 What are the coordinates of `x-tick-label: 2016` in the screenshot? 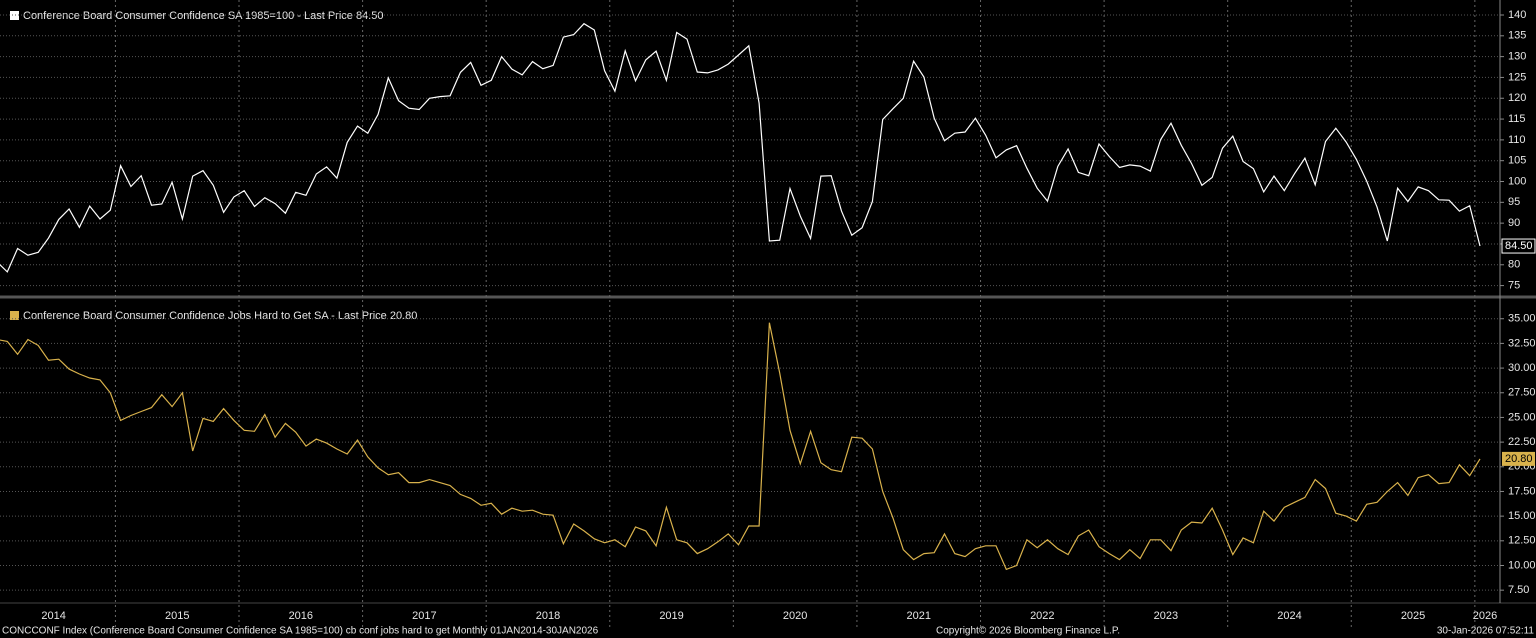 It's located at (301, 616).